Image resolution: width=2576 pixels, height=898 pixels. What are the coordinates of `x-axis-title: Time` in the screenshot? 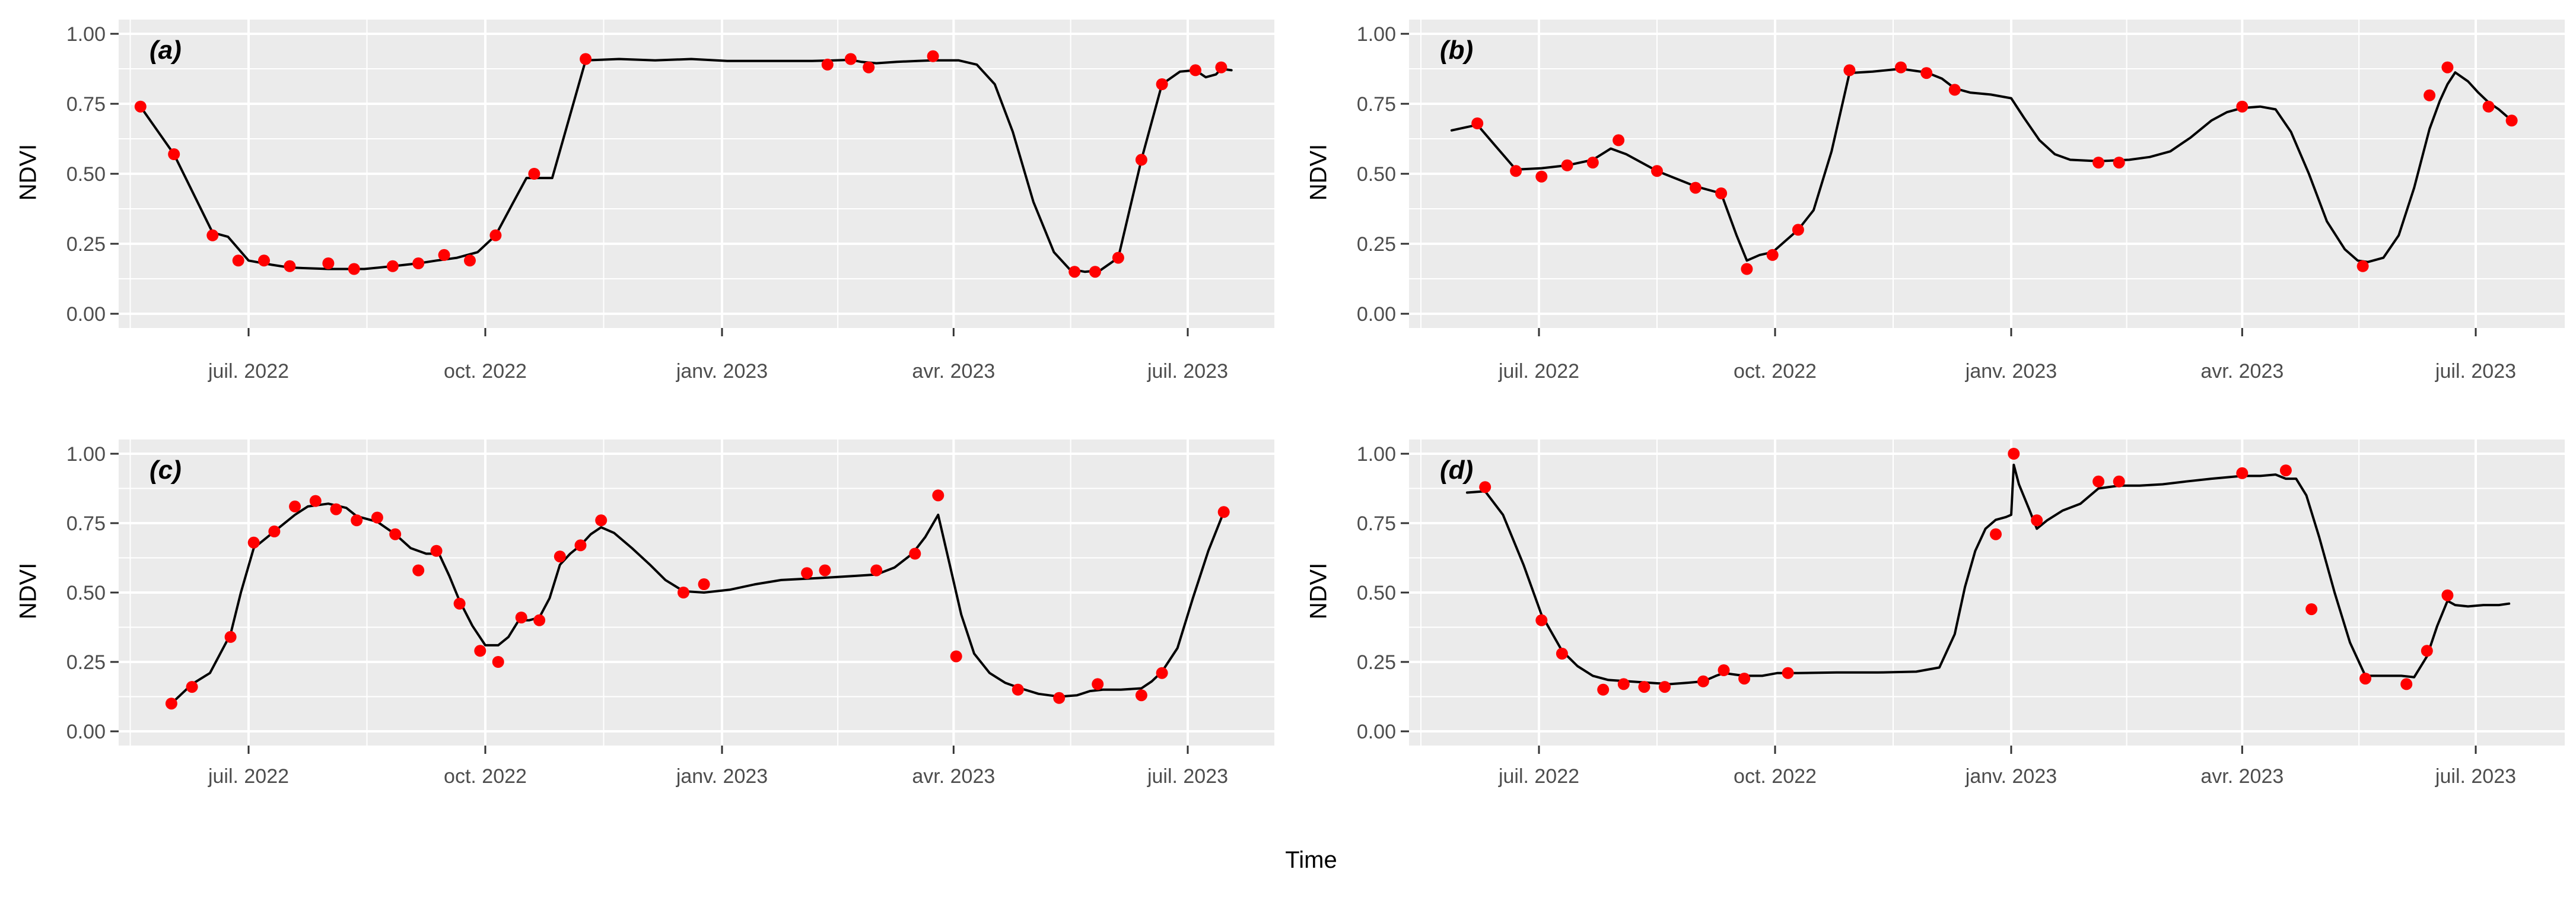 It's located at (1311, 860).